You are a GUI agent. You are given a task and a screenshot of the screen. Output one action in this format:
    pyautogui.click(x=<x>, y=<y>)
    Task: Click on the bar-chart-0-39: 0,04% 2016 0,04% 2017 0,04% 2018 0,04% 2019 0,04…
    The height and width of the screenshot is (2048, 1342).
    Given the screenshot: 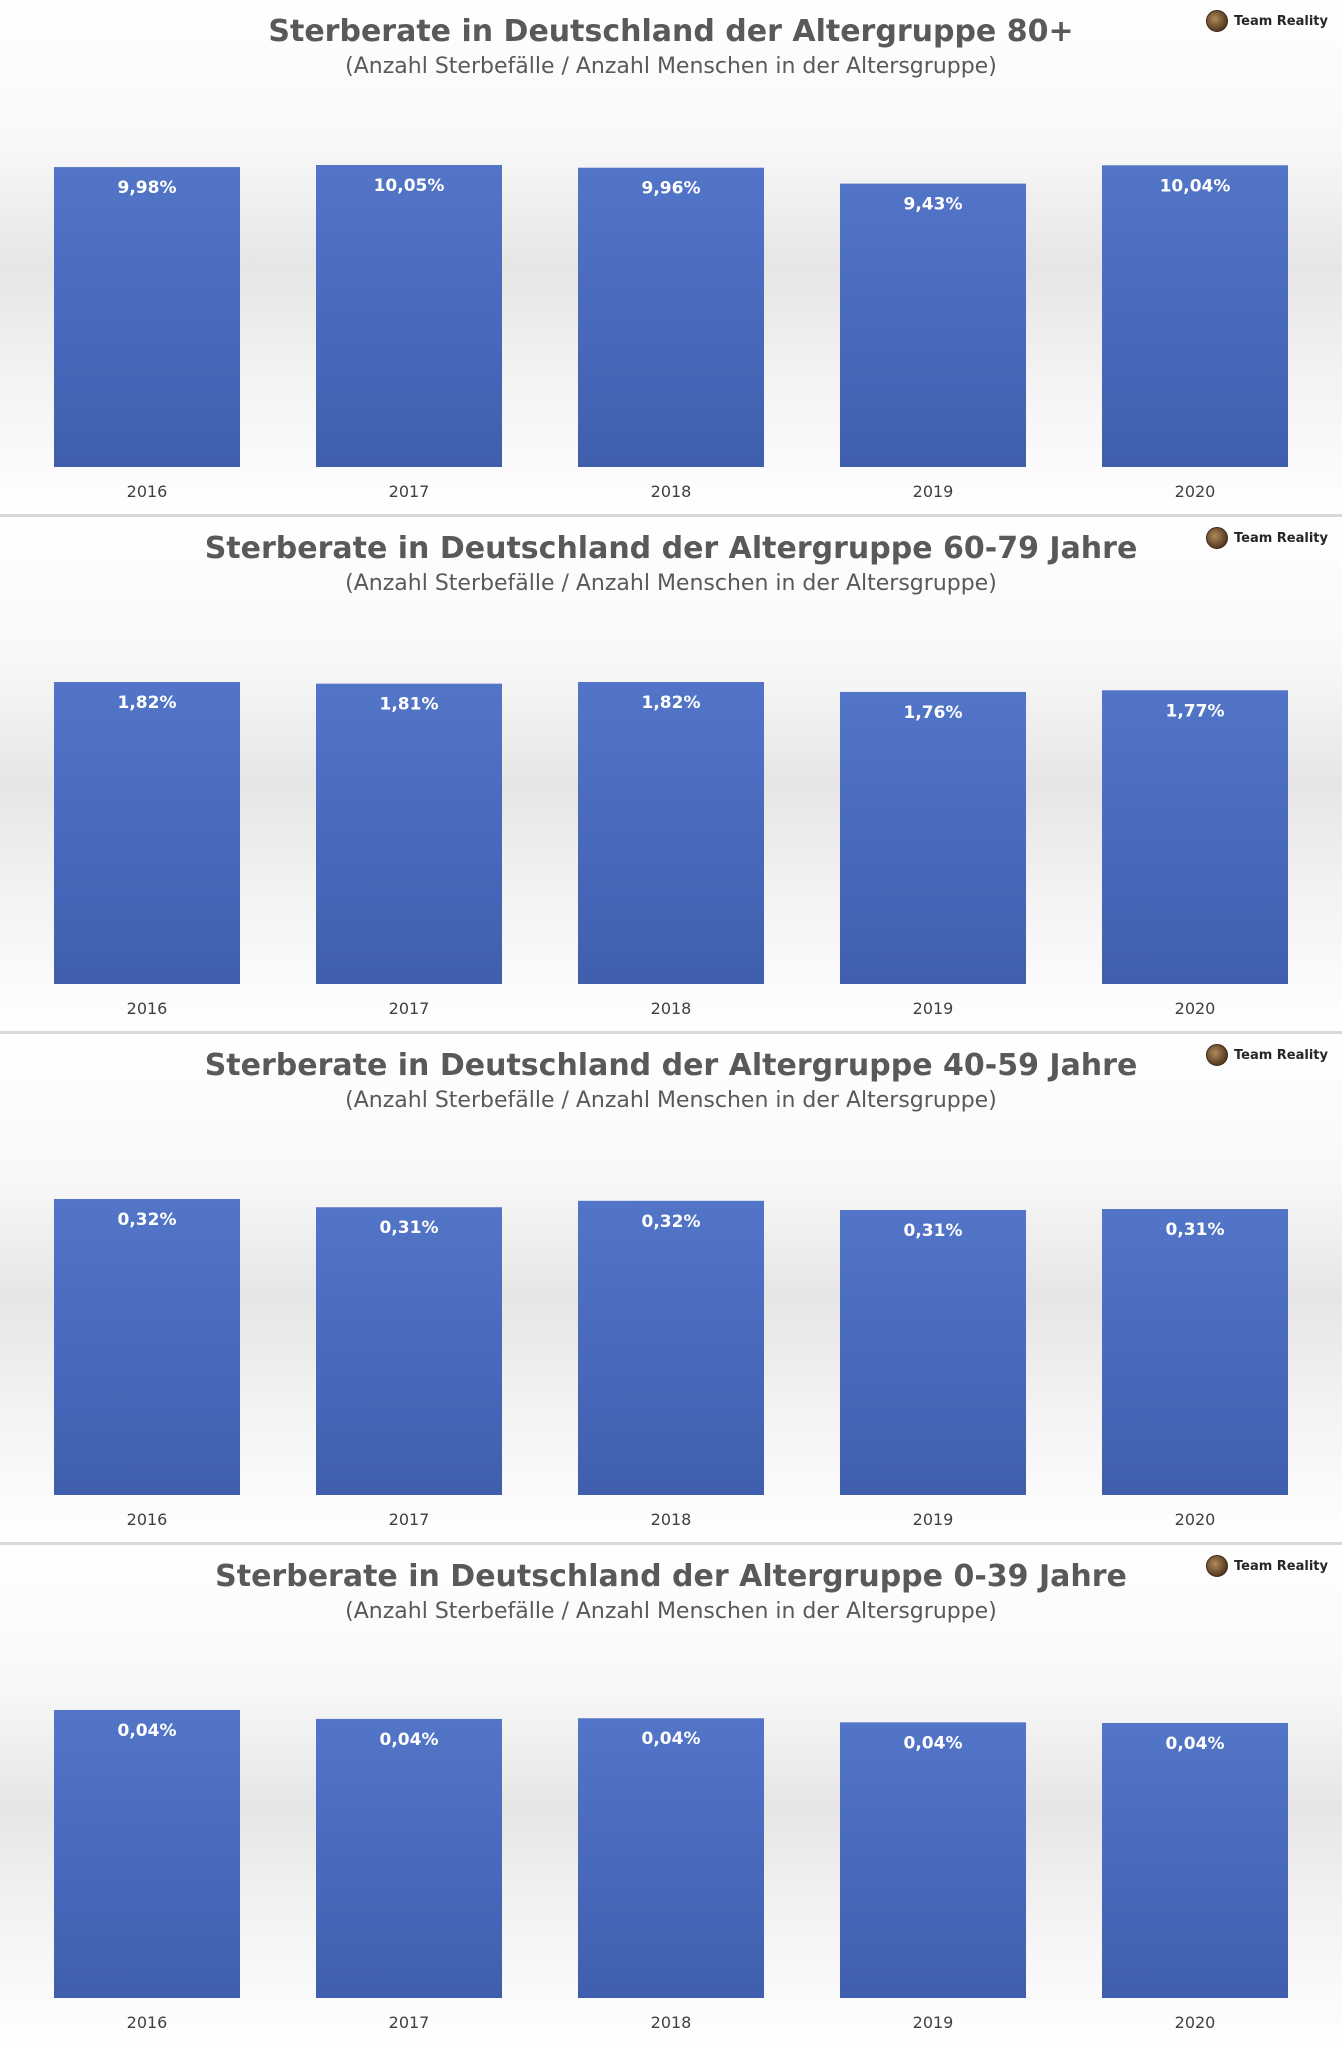 What is the action you would take?
    pyautogui.click(x=671, y=1871)
    